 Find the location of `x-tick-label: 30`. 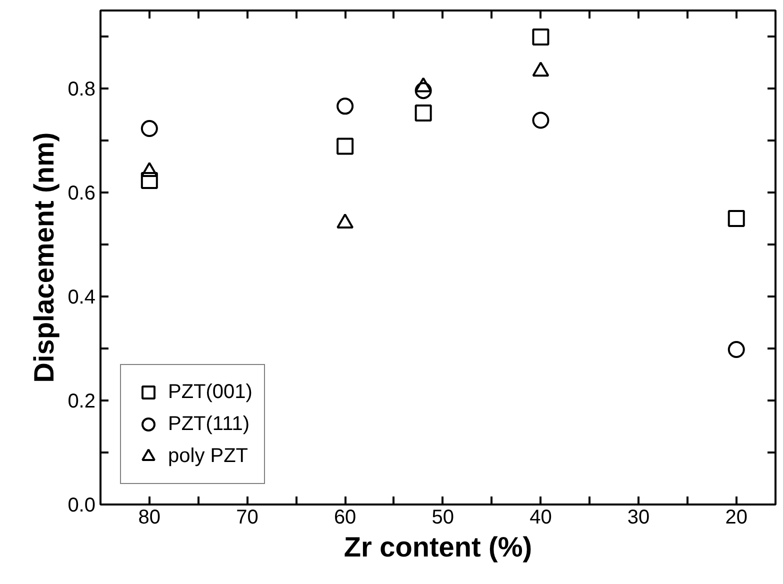

x-tick-label: 30 is located at coordinates (638, 517).